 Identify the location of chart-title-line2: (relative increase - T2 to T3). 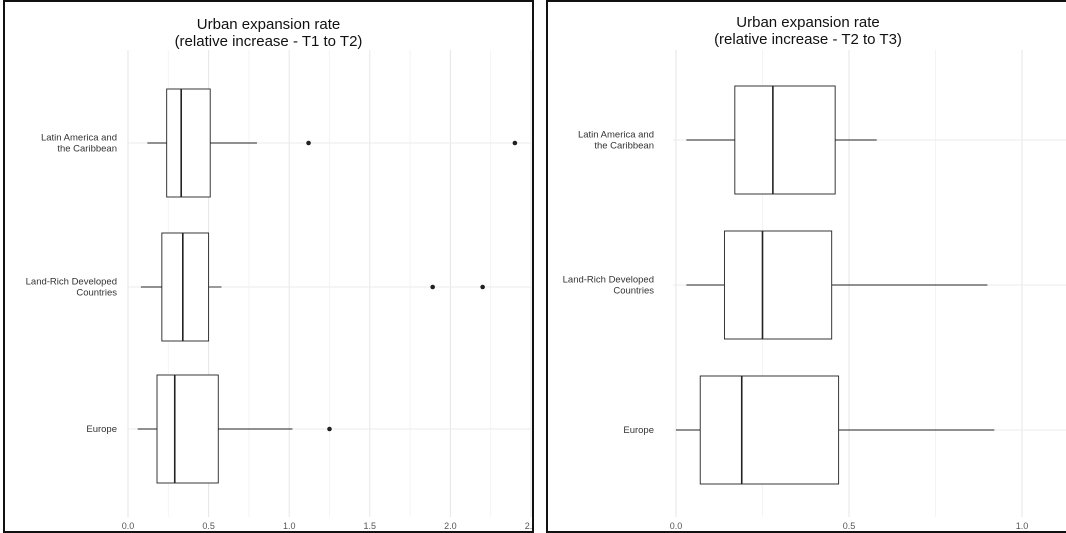
(808, 39).